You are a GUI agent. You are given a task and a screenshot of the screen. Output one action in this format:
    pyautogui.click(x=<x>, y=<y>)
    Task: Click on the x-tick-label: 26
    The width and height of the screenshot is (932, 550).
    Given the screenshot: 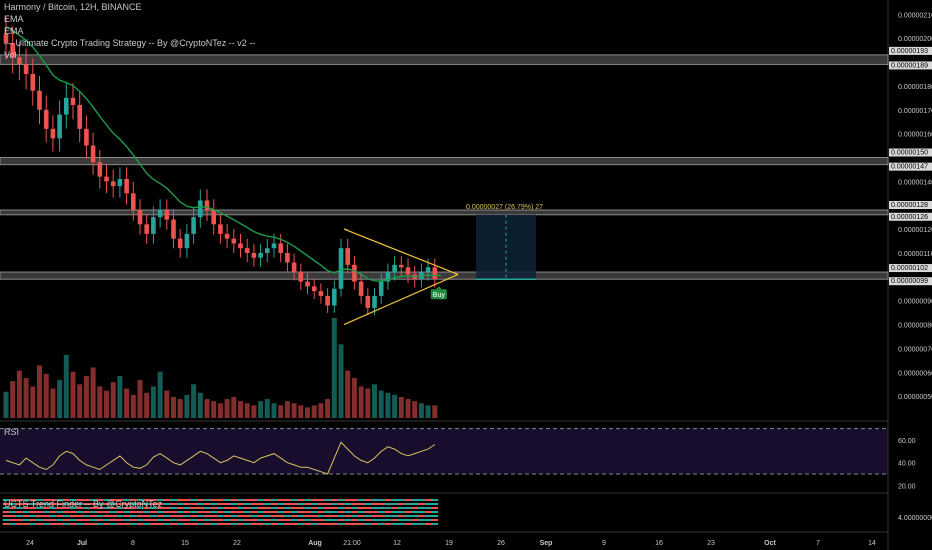 What is the action you would take?
    pyautogui.click(x=501, y=543)
    